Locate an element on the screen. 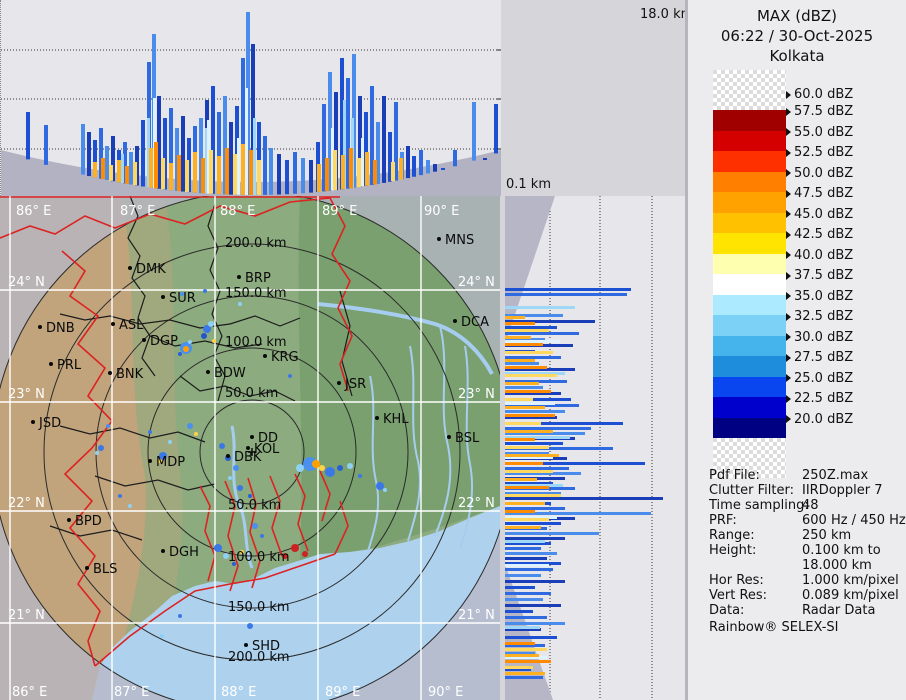  dbz-value-label: 25.0 dBZ is located at coordinates (824, 378).